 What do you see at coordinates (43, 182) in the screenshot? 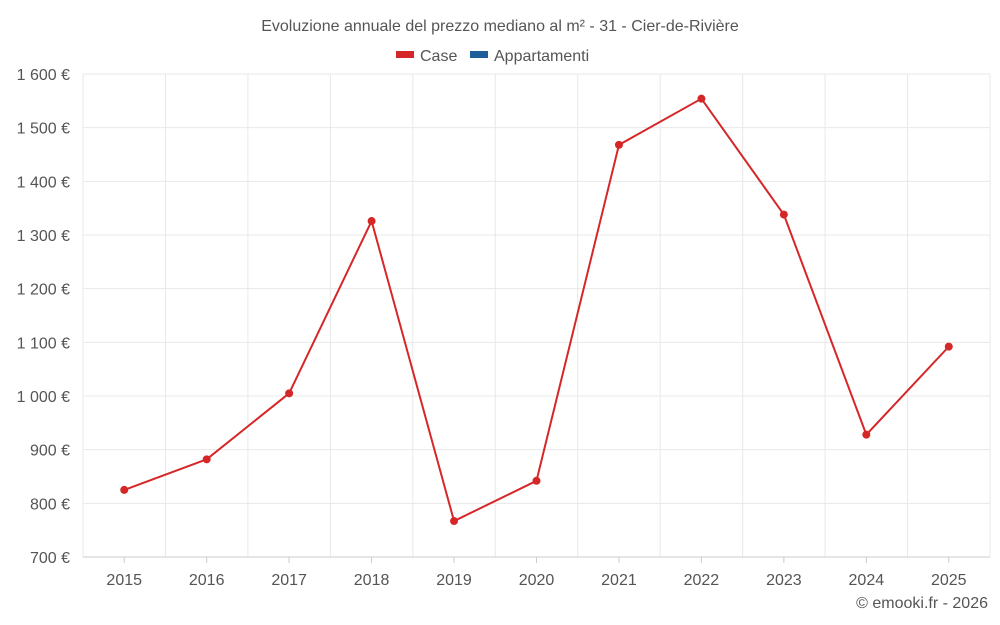
I see `y-tick-label: 1 400 €` at bounding box center [43, 182].